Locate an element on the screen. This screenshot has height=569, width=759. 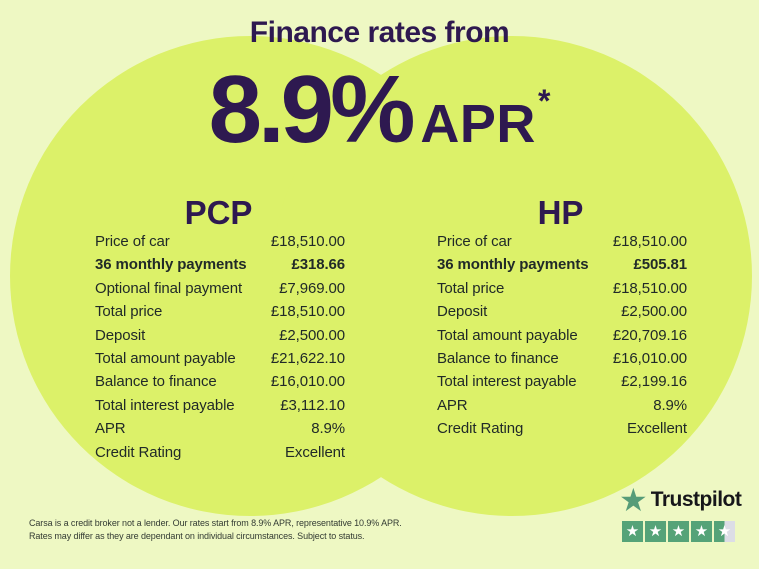
rate-asterisk: * is located at coordinates (544, 101).